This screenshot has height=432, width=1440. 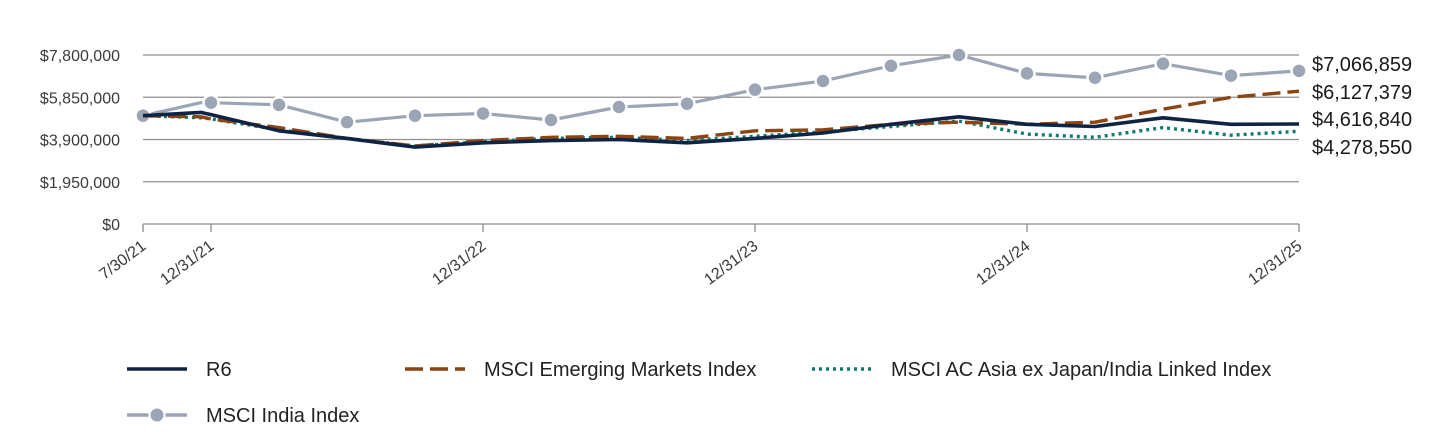 What do you see at coordinates (1275, 263) in the screenshot?
I see `x-tick-label: 12/31/25` at bounding box center [1275, 263].